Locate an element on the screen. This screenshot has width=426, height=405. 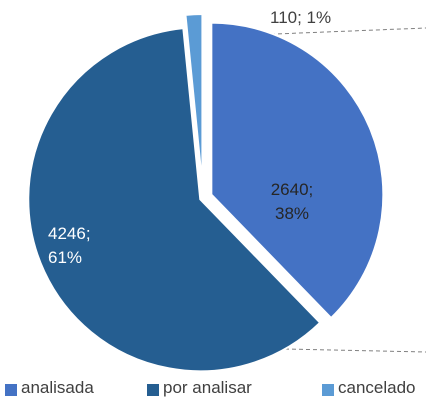
pie-slice is located at coordinates (194, 100).